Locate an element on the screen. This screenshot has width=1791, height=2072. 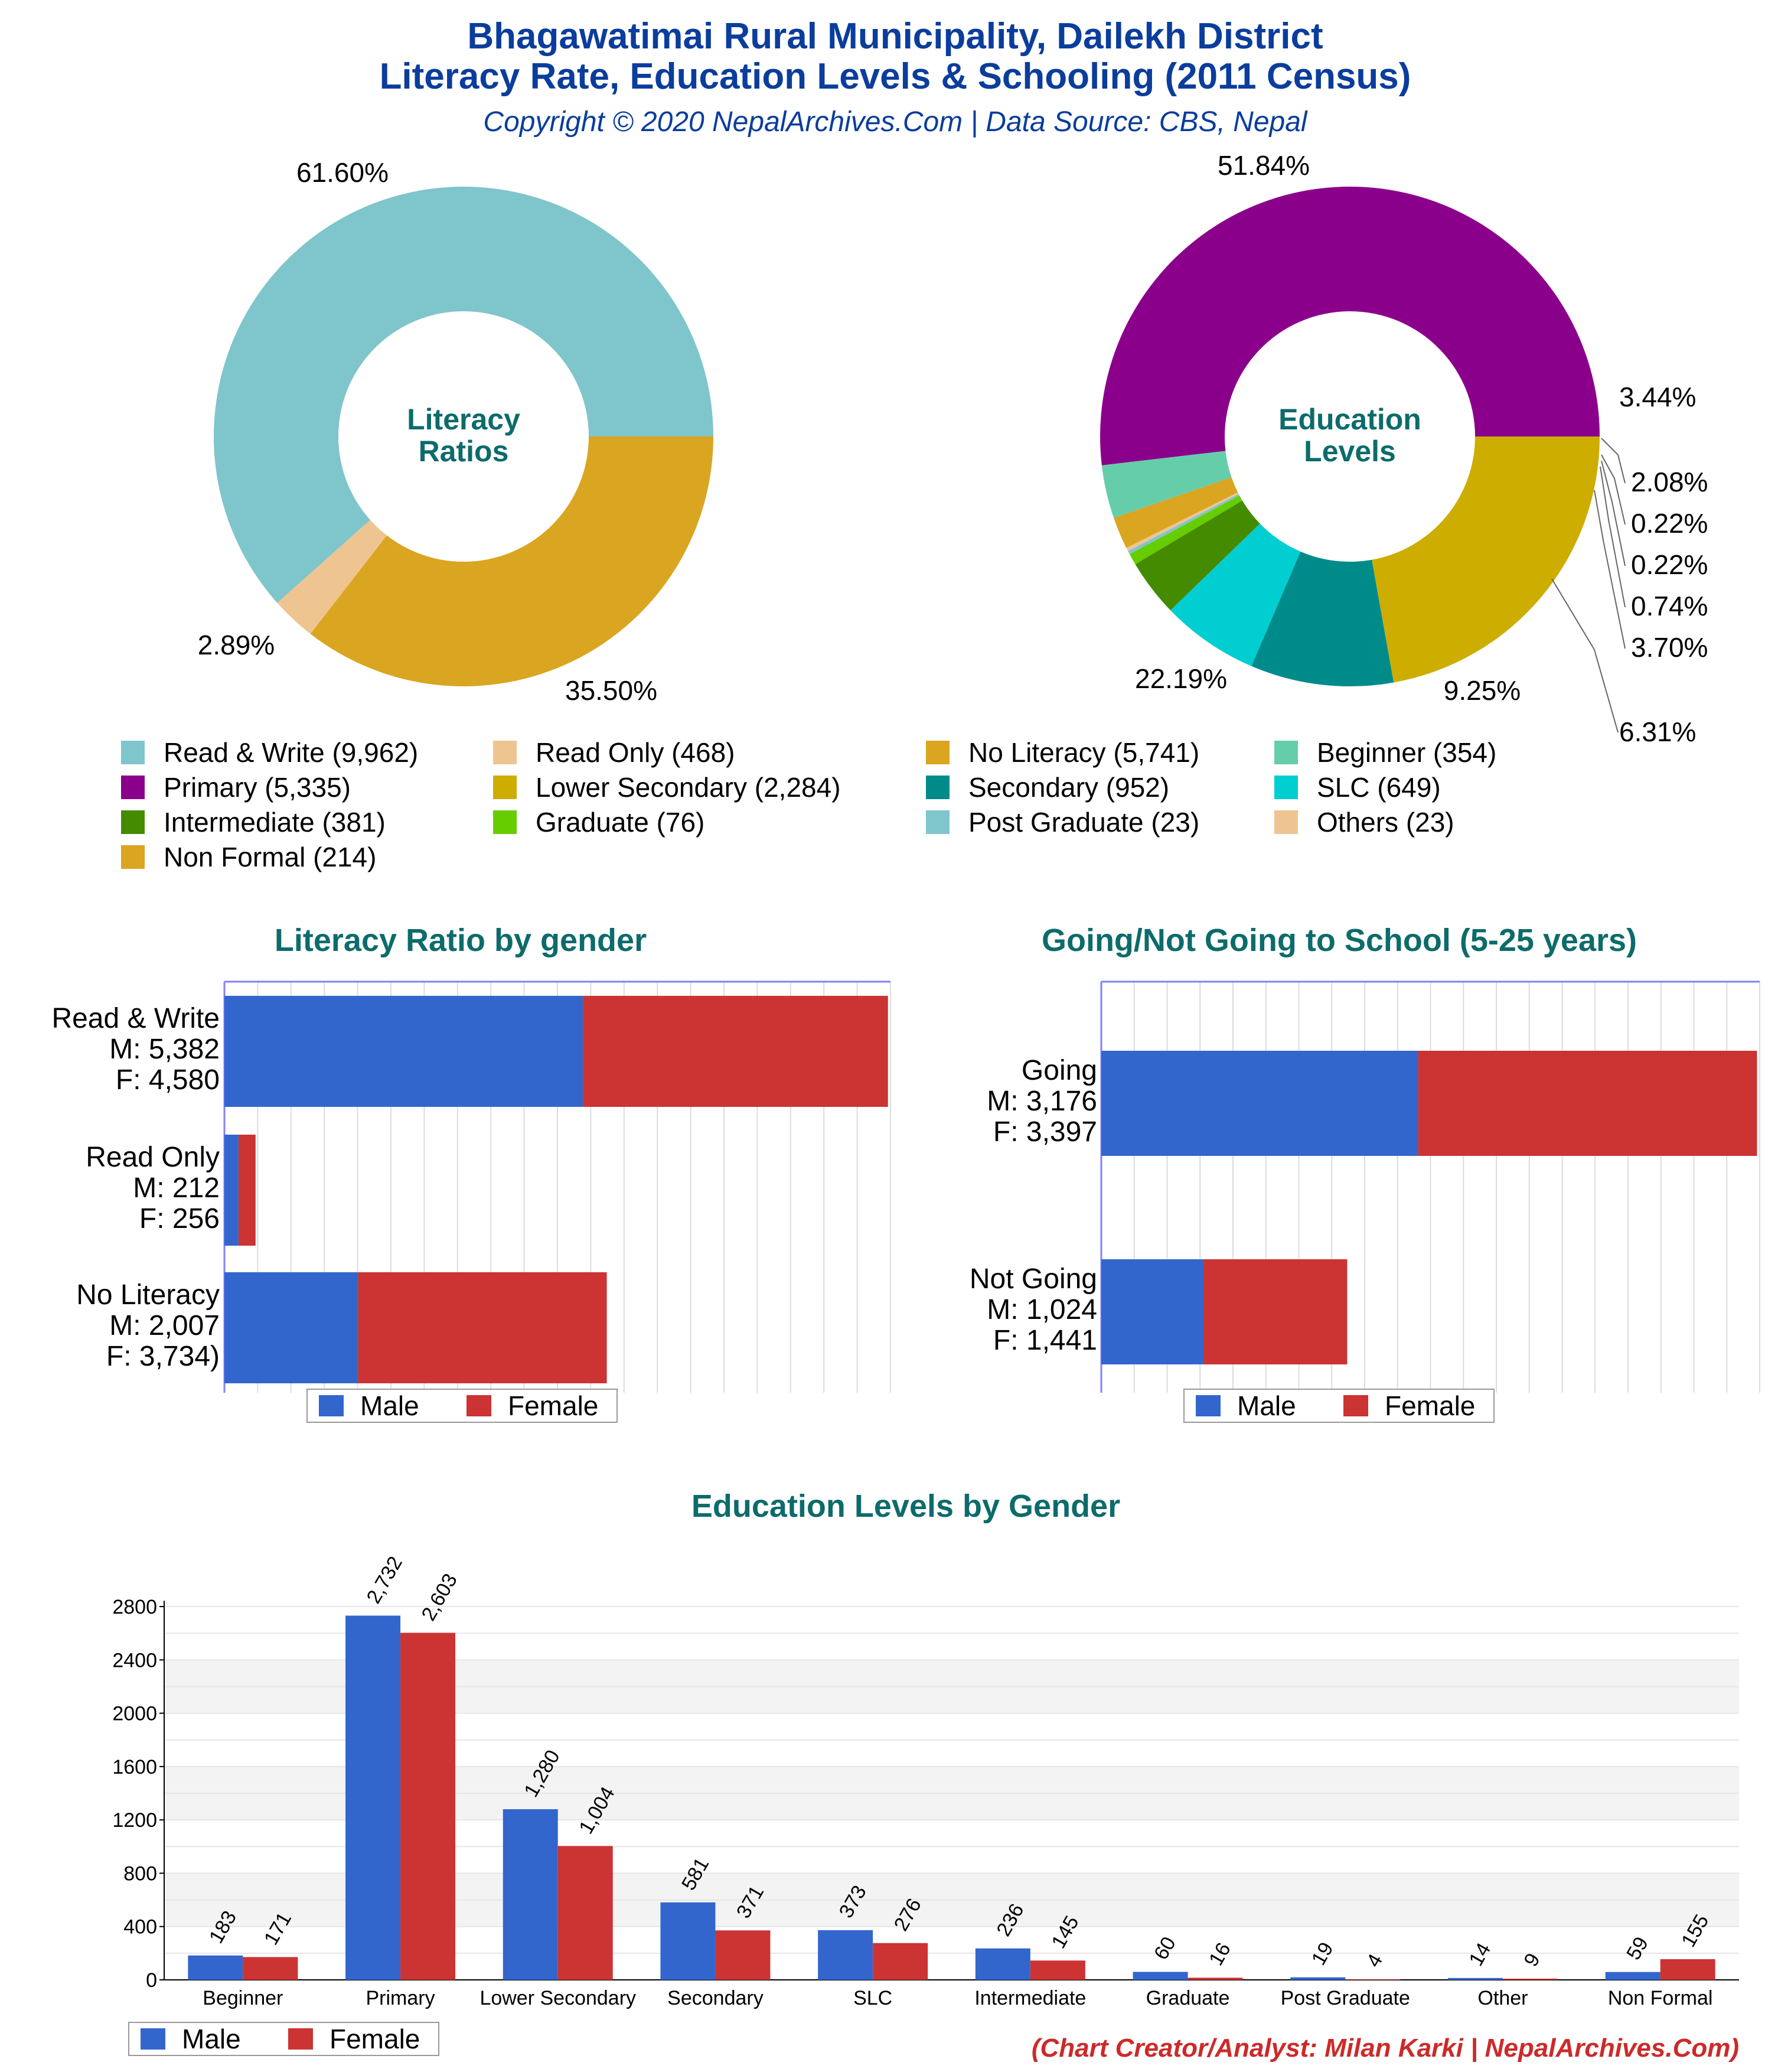
category-label: Read Only is located at coordinates (153, 1157).